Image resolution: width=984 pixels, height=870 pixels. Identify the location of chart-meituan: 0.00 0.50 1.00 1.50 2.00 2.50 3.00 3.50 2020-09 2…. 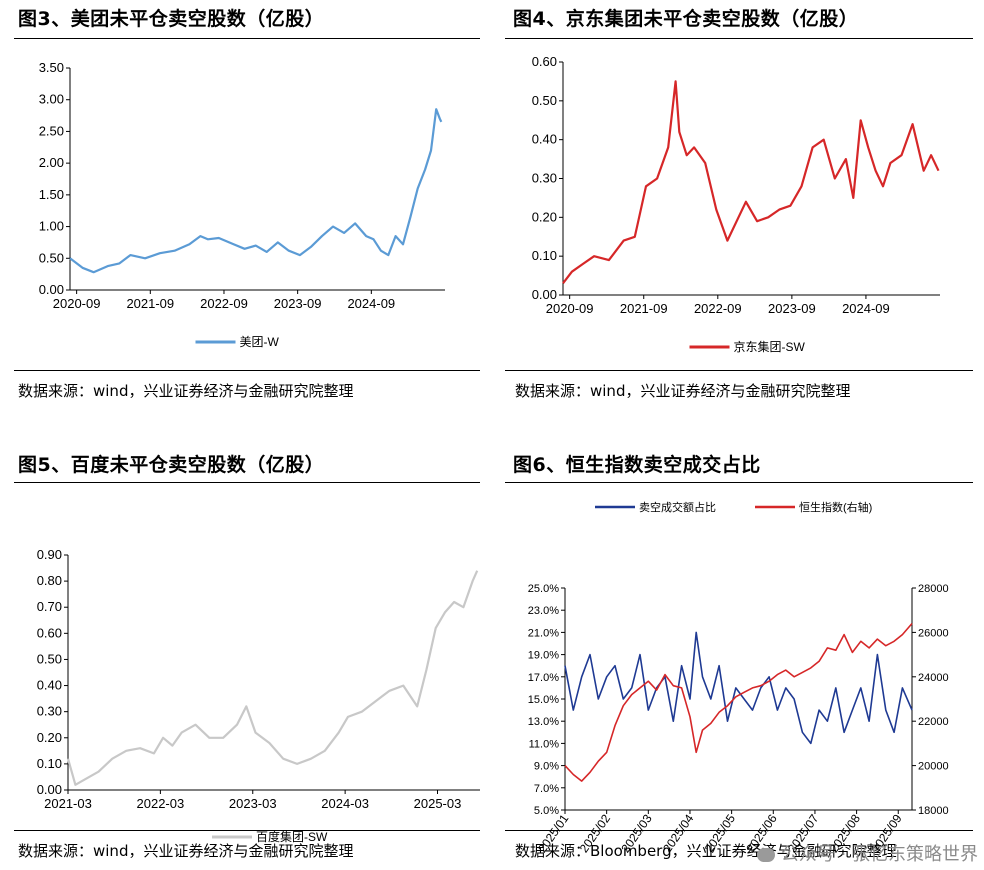
(242, 204).